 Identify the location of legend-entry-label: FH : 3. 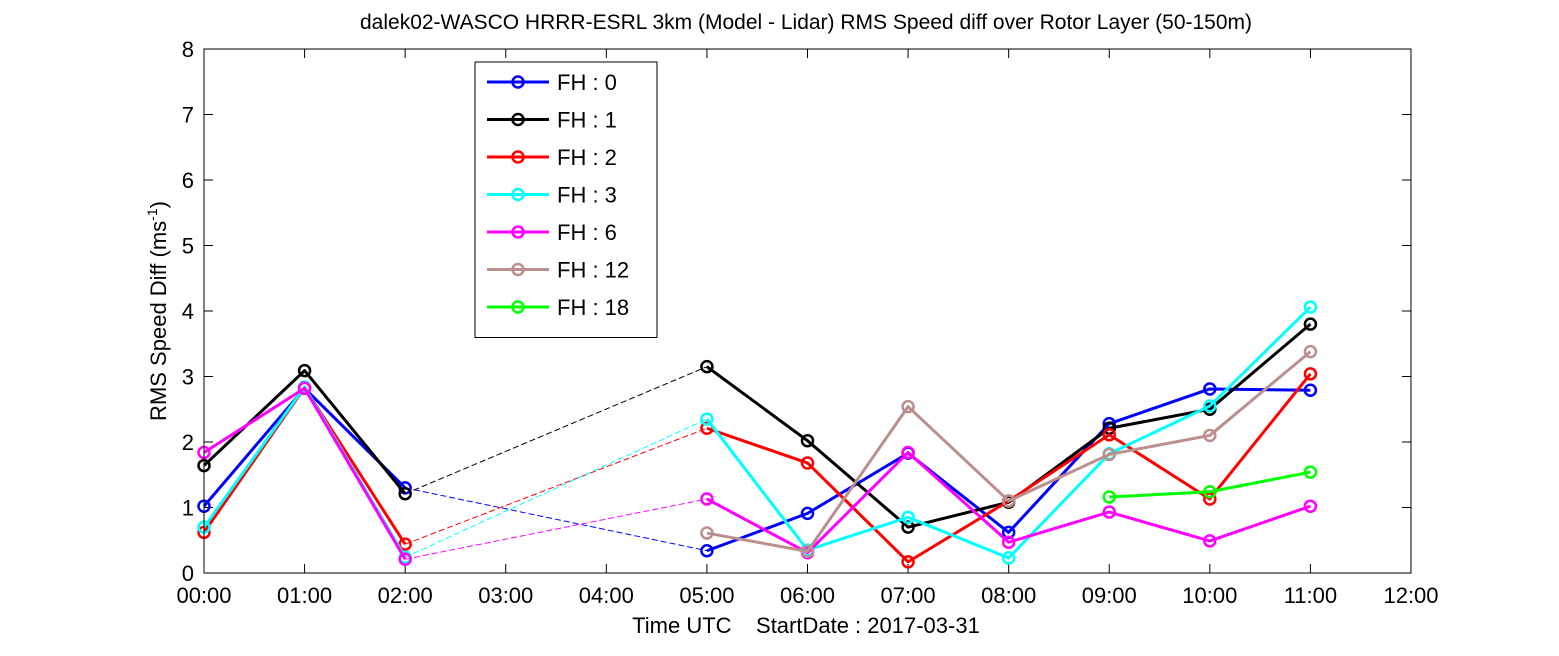
(587, 195).